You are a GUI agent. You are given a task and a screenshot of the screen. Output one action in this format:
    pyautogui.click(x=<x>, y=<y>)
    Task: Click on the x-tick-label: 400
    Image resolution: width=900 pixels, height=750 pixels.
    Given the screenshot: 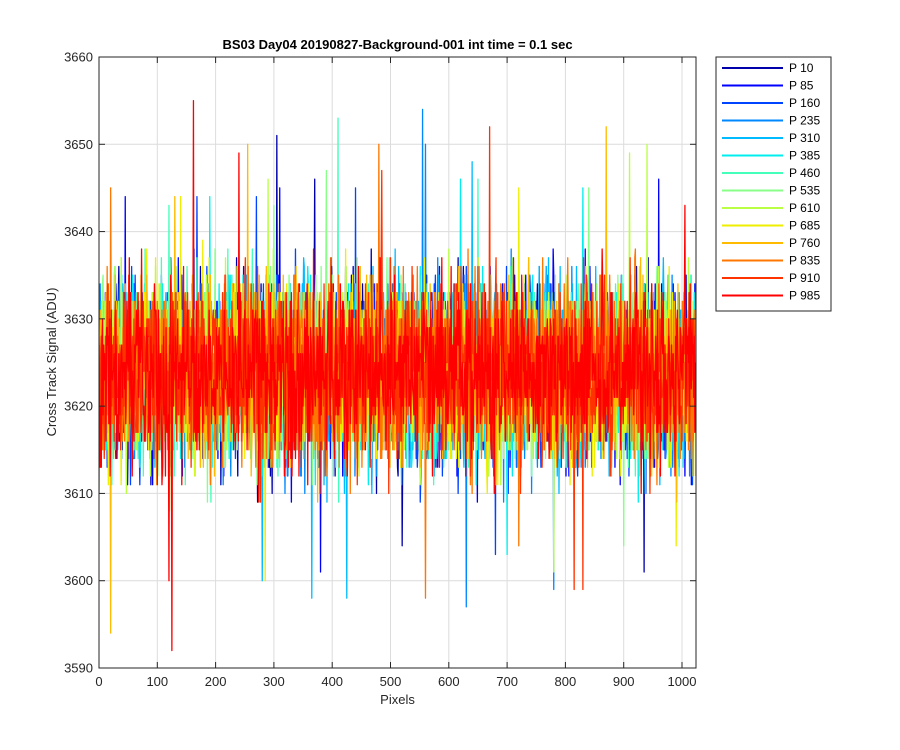 What is the action you would take?
    pyautogui.click(x=332, y=681)
    